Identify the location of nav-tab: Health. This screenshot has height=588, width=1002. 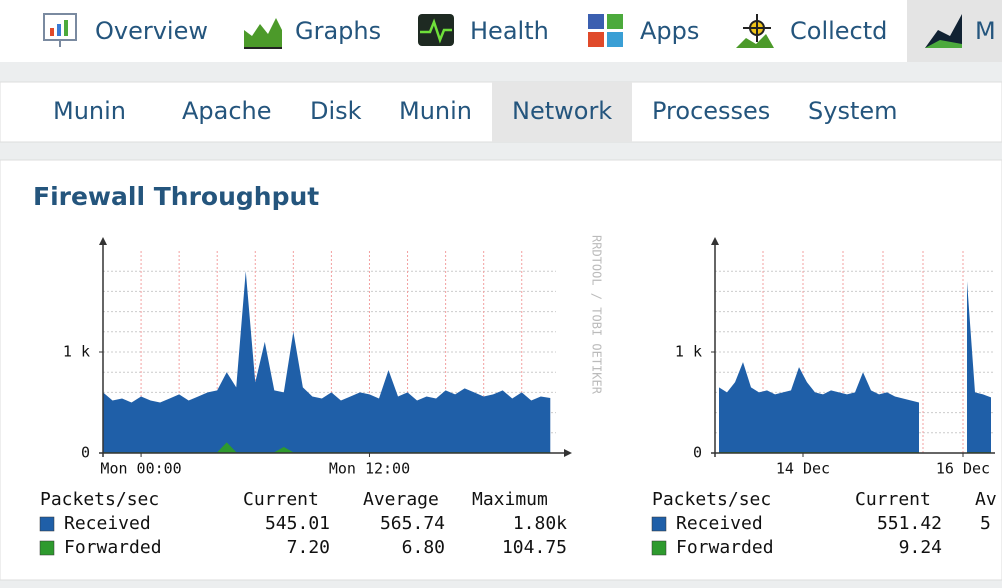
(509, 31).